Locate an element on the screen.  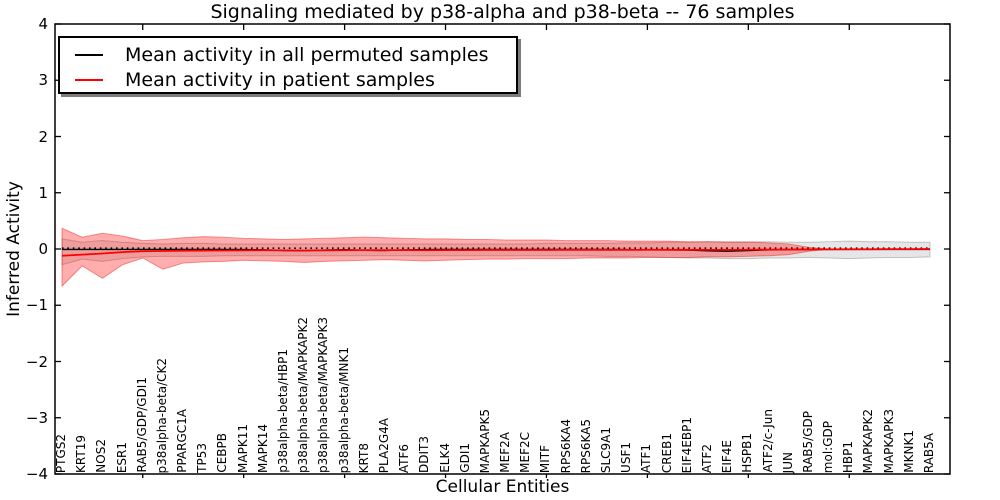
y-tick-label: 3 is located at coordinates (43, 80).